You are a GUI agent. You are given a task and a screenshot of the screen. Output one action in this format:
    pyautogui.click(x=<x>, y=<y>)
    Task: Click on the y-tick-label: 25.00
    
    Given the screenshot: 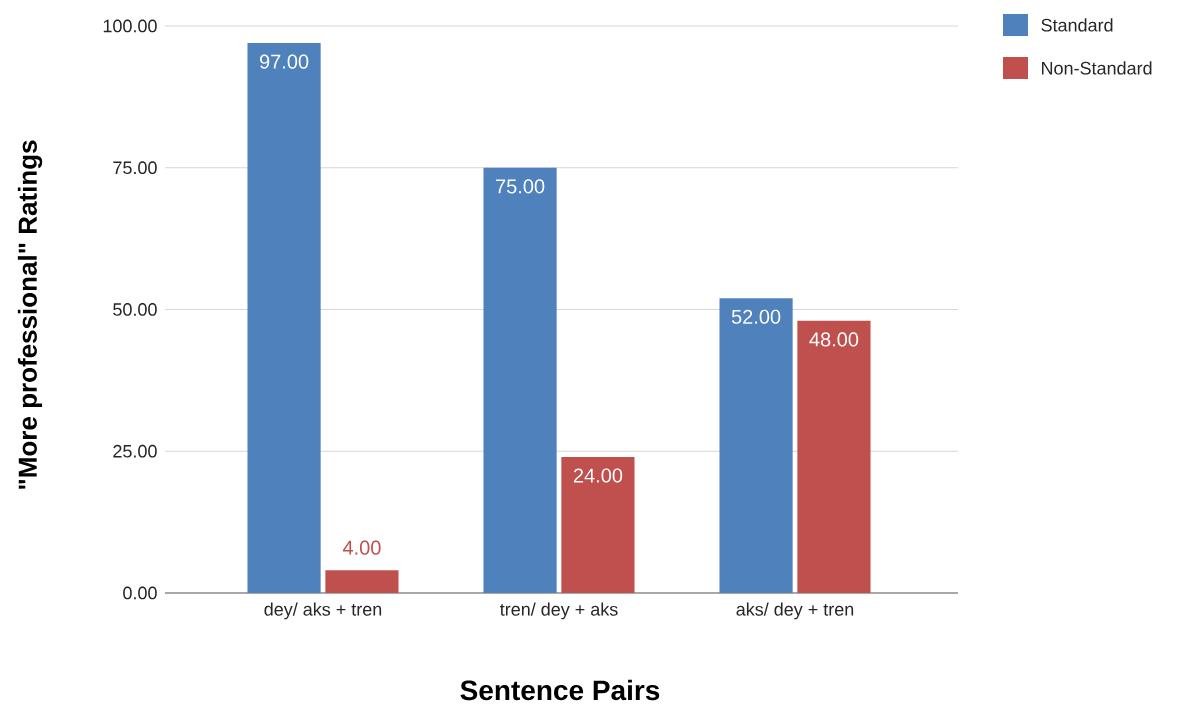 What is the action you would take?
    pyautogui.click(x=135, y=451)
    